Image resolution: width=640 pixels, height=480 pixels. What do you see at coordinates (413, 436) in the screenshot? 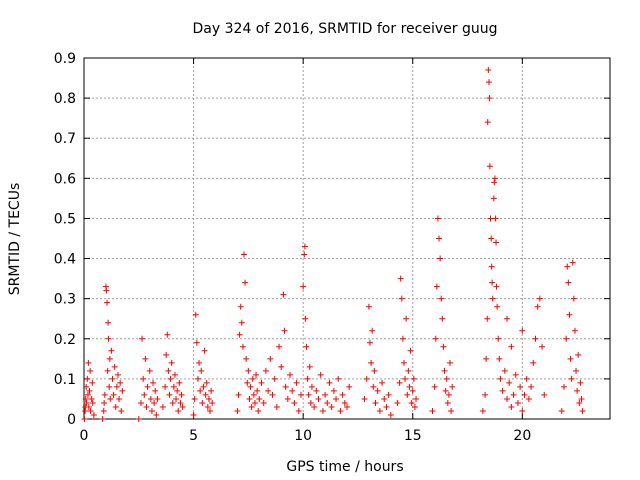
I see `x-tick-label: 15` at bounding box center [413, 436].